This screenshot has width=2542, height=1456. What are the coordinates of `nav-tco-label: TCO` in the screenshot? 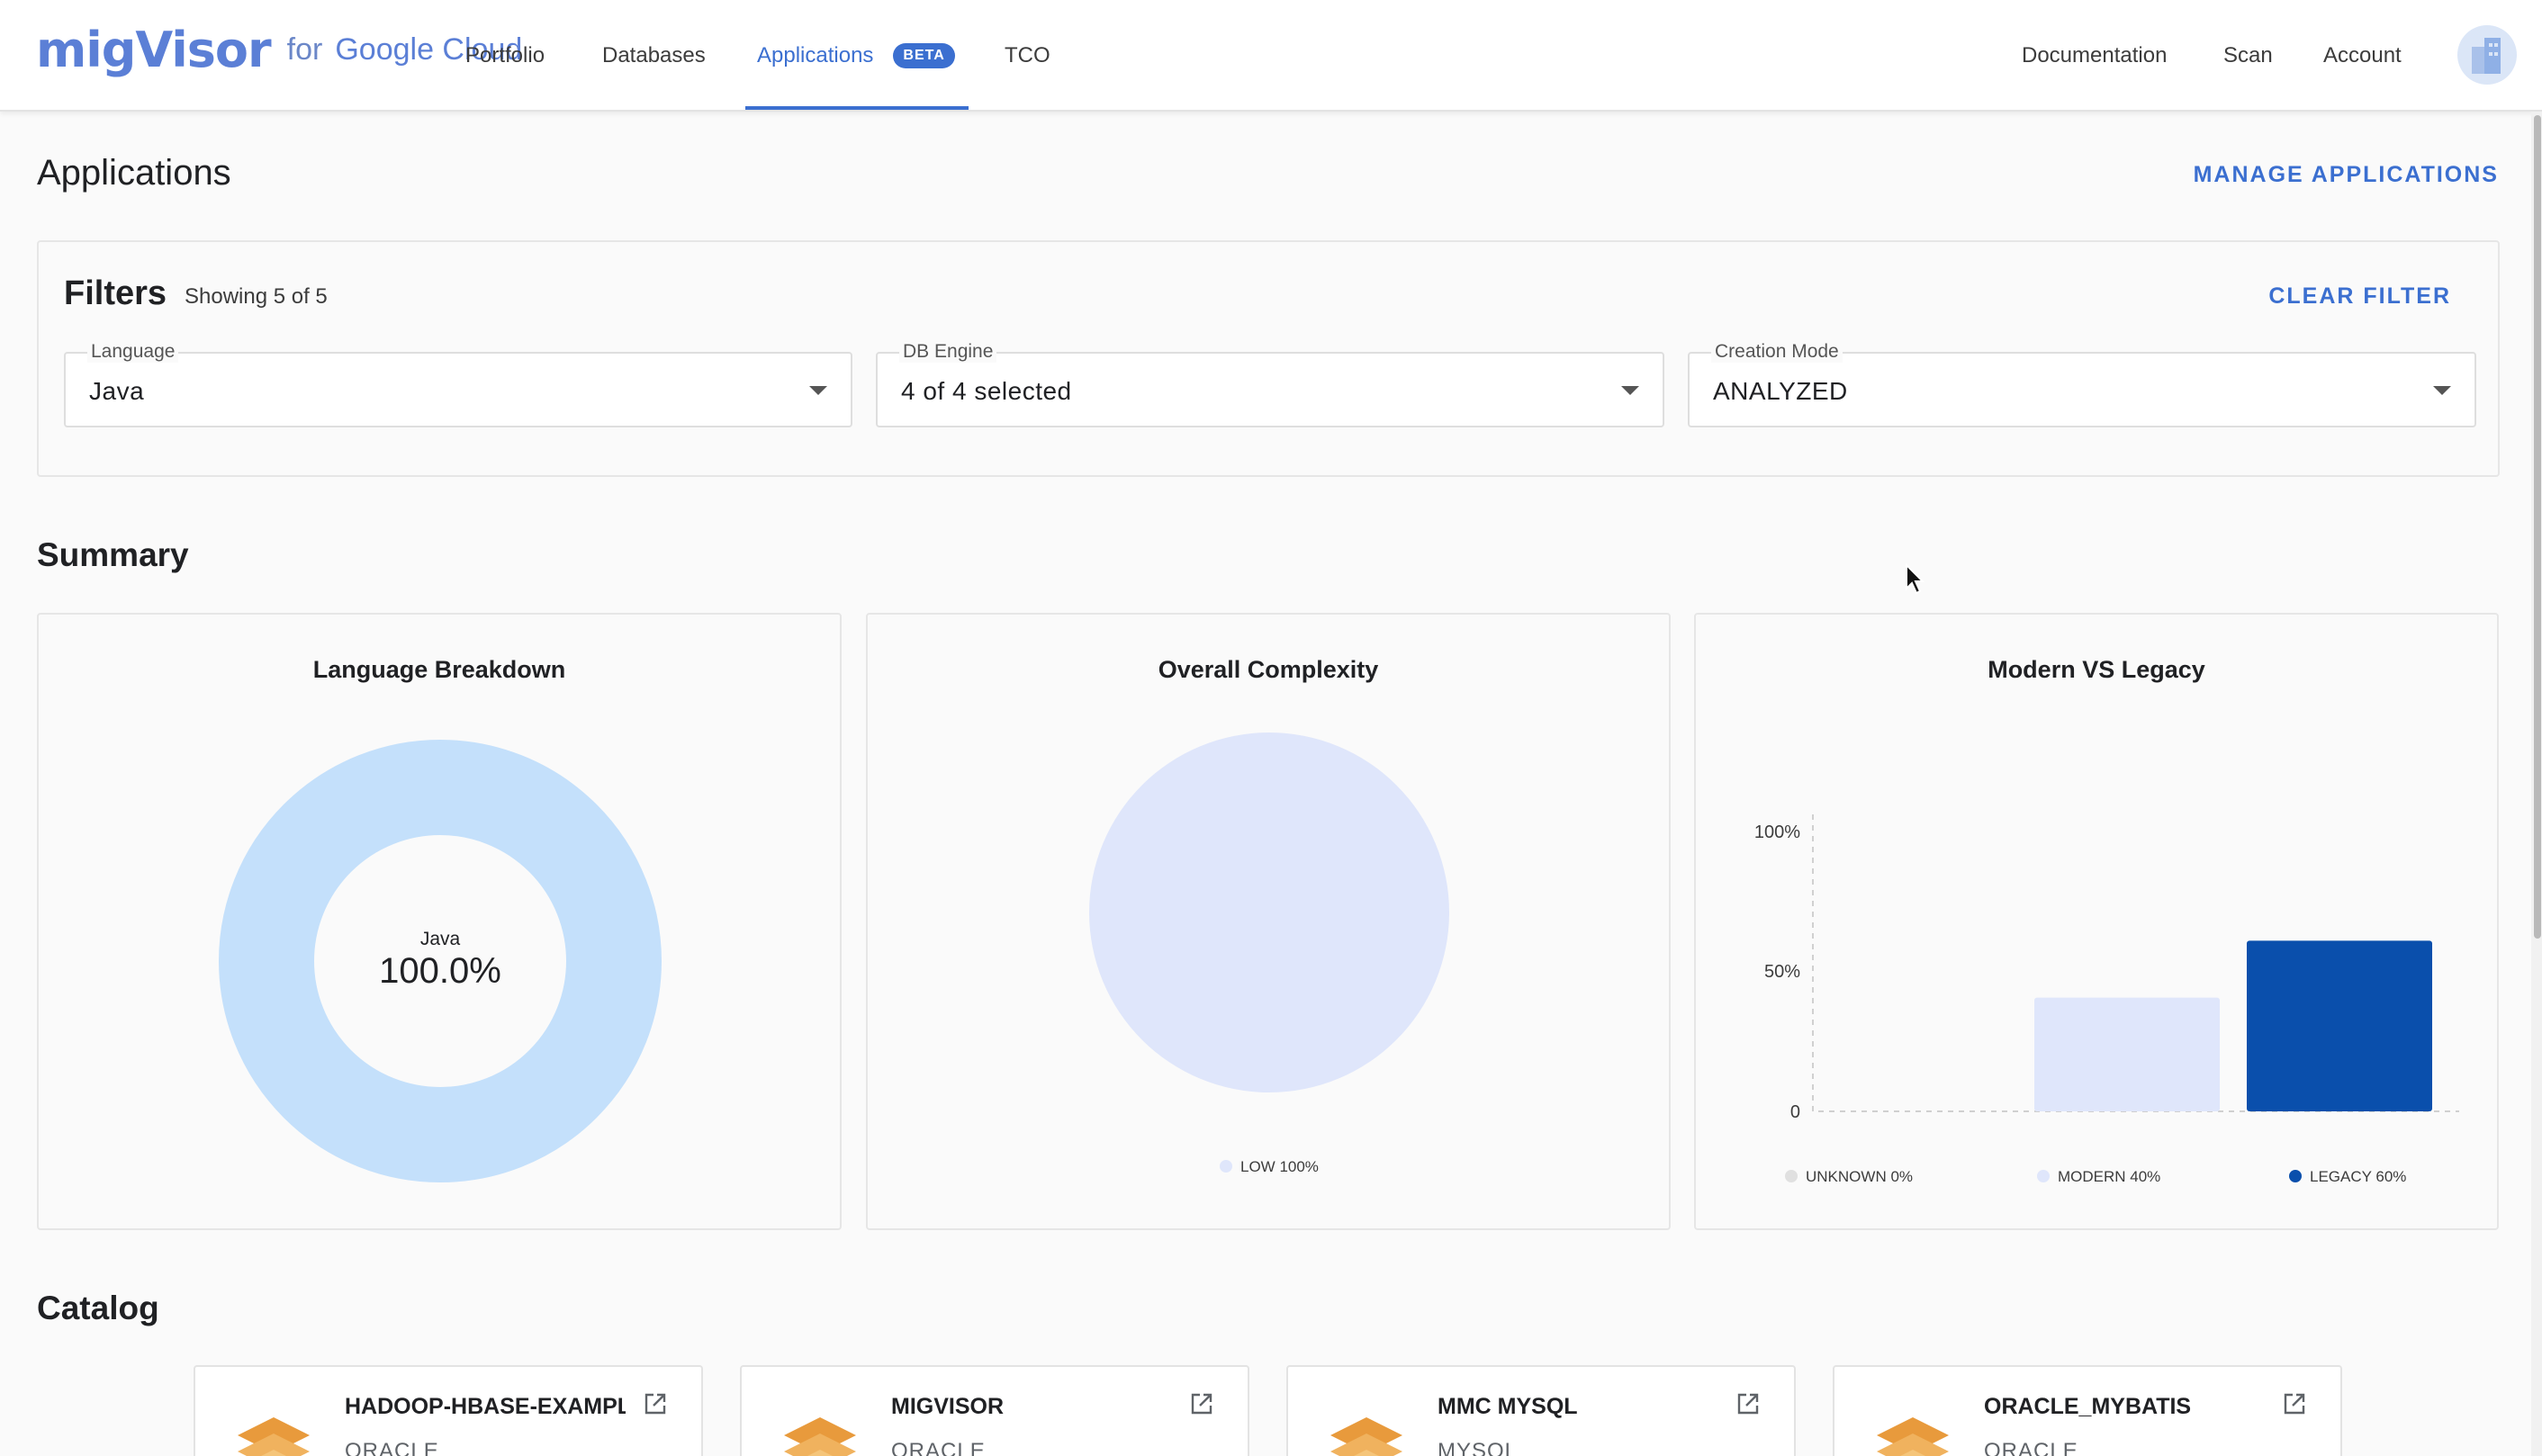 It's located at (1027, 55).